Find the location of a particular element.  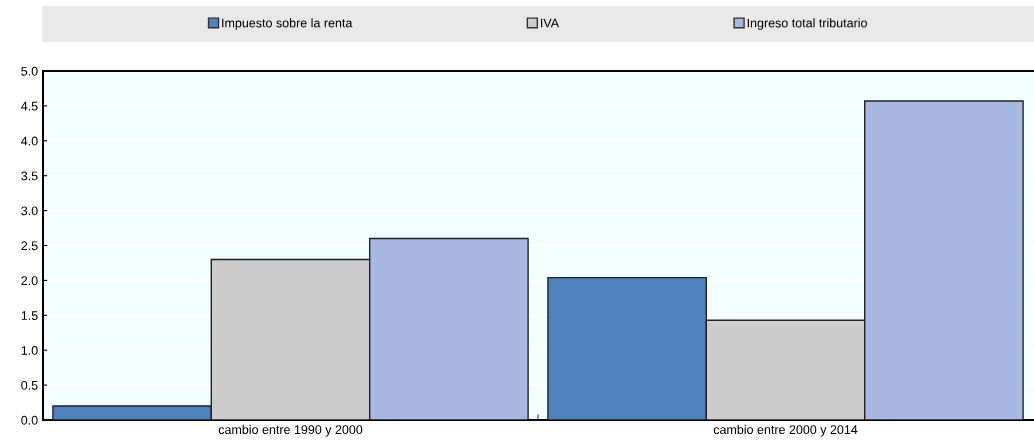

y-tick-label: 2.0 is located at coordinates (29, 281).